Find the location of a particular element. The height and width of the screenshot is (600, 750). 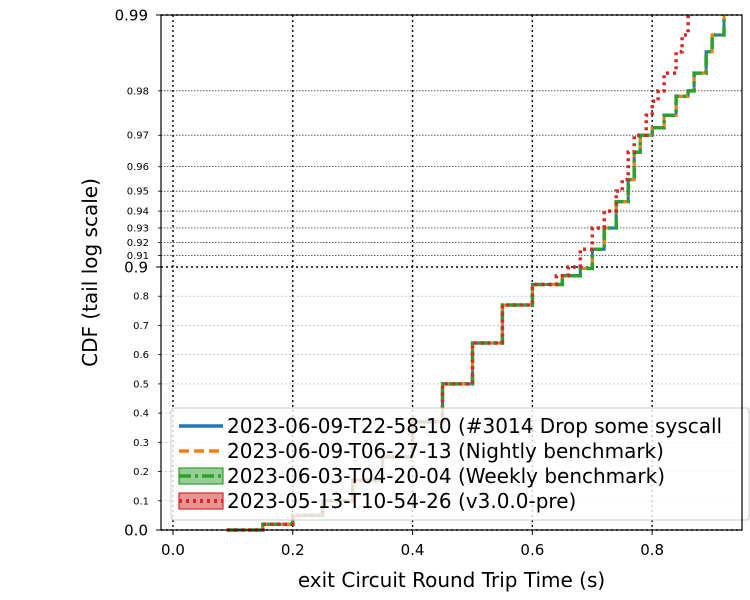

x-axis-label: exit Circuit Round Trip Time (s) is located at coordinates (451, 580).